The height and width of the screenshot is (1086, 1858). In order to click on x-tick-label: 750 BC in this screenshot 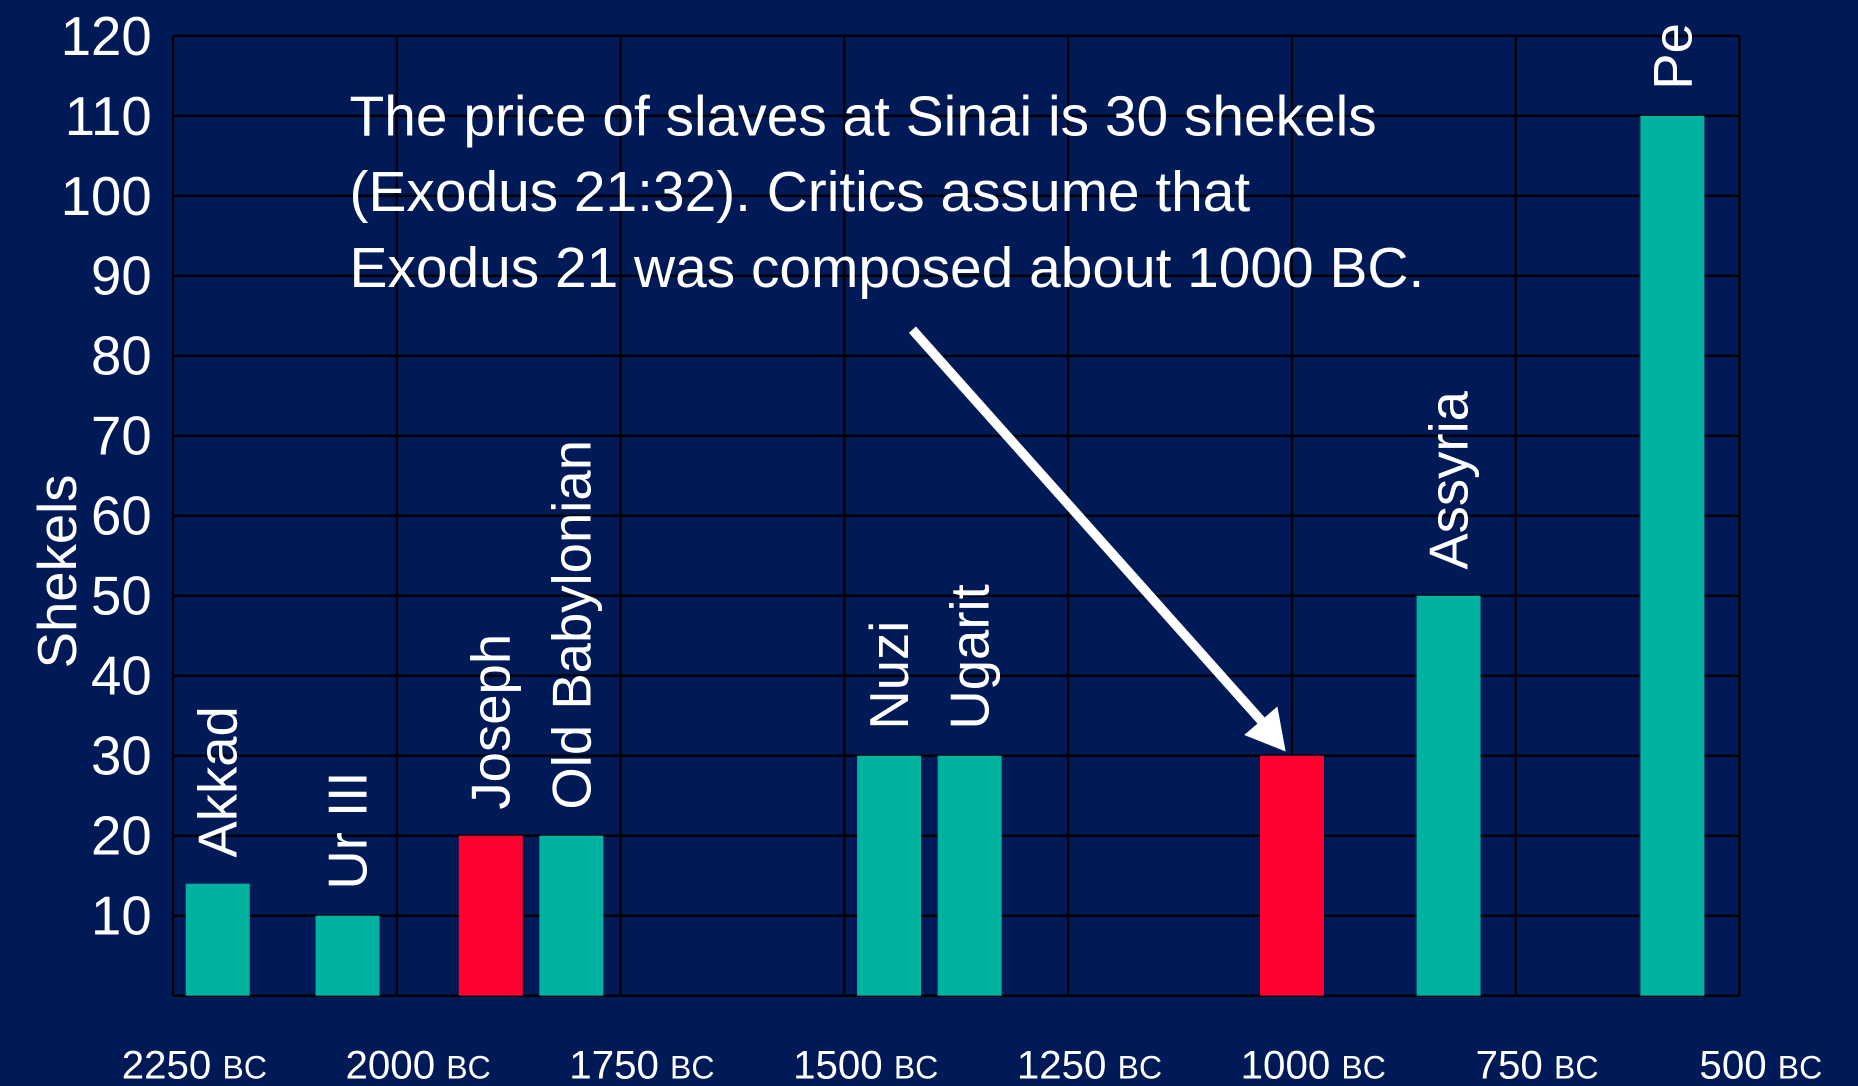, I will do `click(1537, 1064)`.